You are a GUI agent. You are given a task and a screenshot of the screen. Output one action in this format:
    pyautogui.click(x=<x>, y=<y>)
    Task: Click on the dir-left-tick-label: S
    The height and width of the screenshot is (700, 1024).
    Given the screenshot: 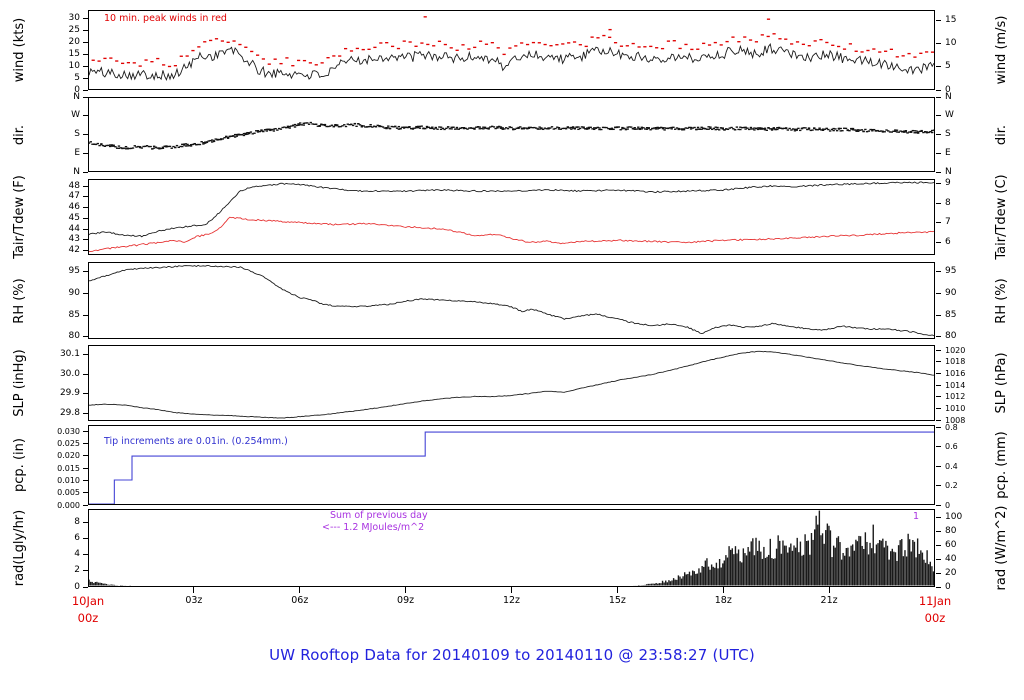 What is the action you would take?
    pyautogui.click(x=77, y=134)
    